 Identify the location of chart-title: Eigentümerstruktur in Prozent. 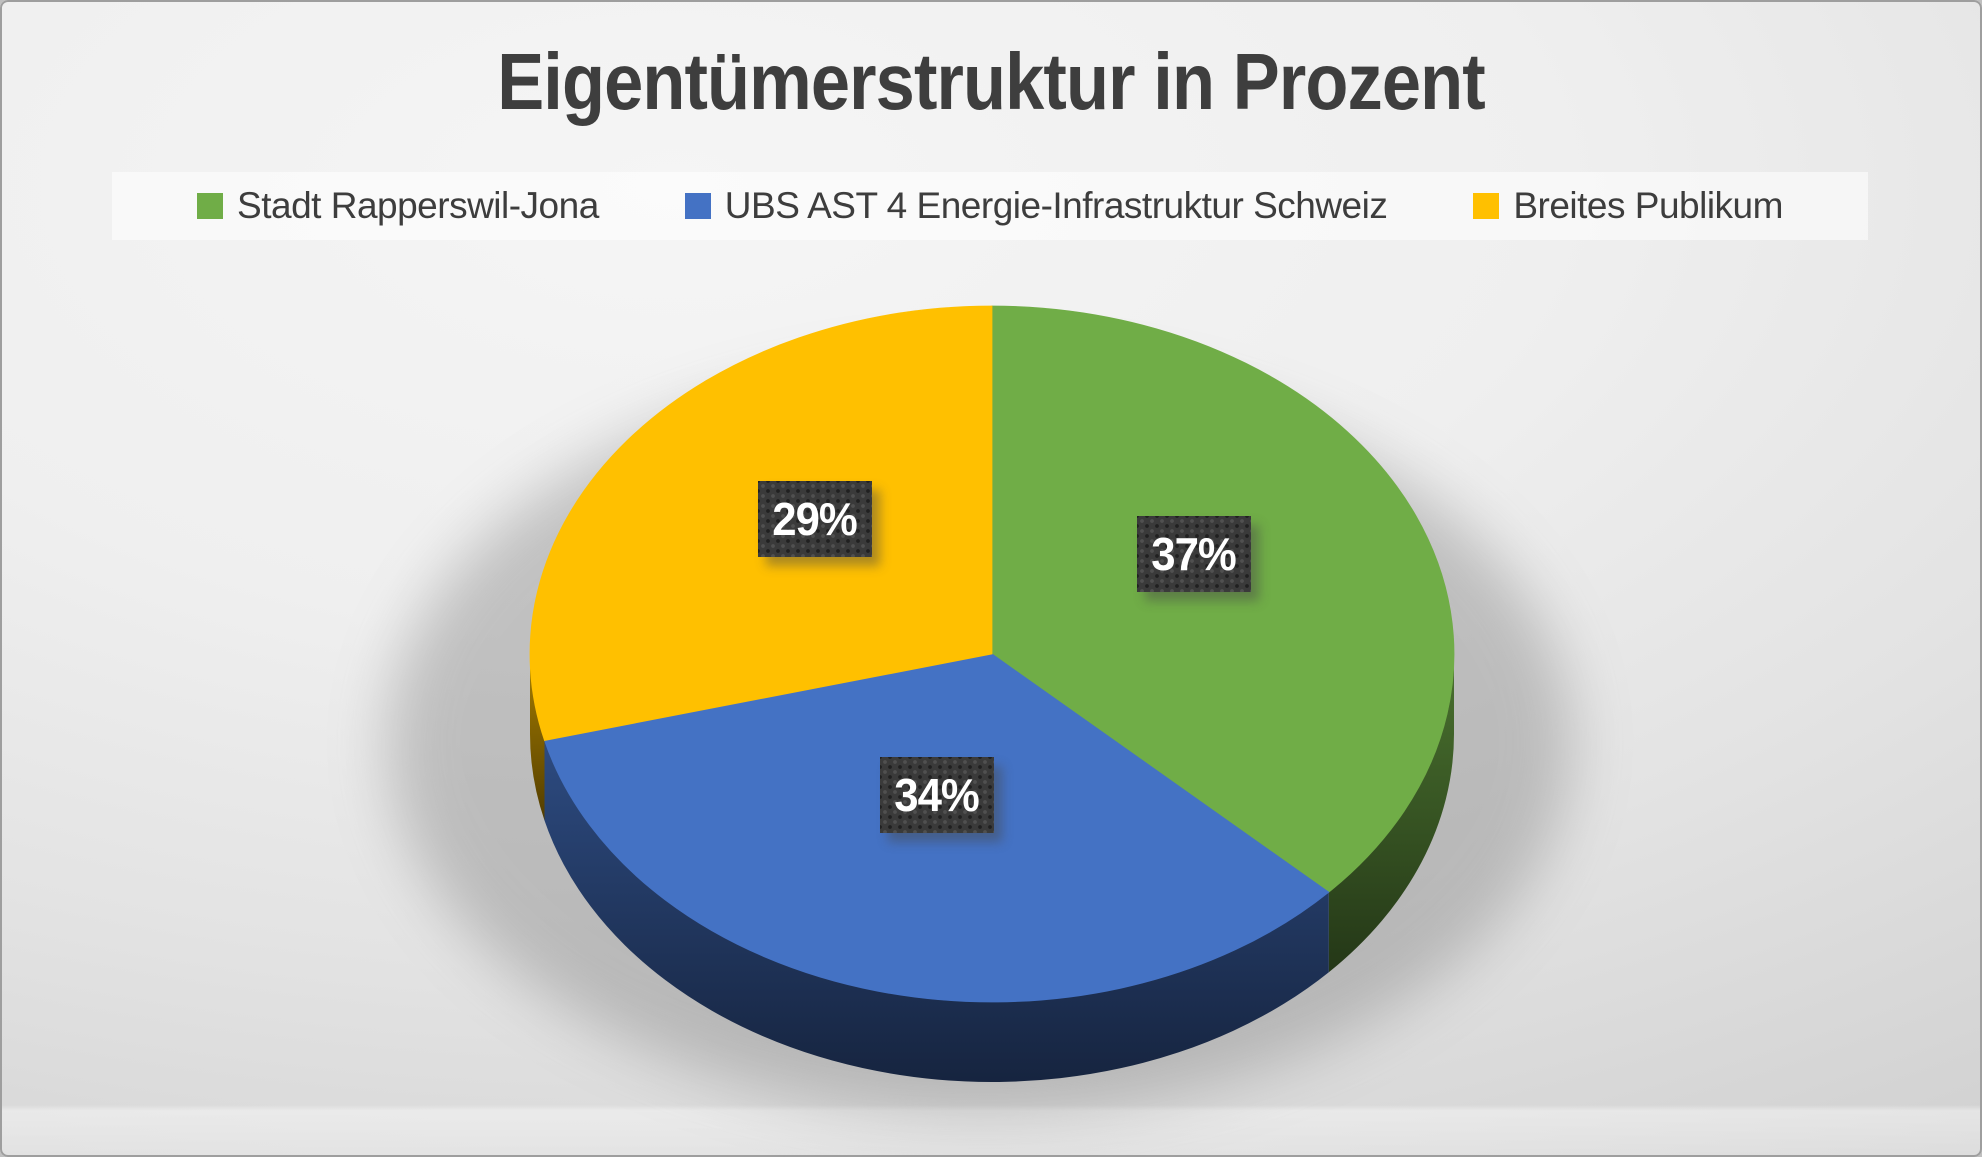
(991, 81).